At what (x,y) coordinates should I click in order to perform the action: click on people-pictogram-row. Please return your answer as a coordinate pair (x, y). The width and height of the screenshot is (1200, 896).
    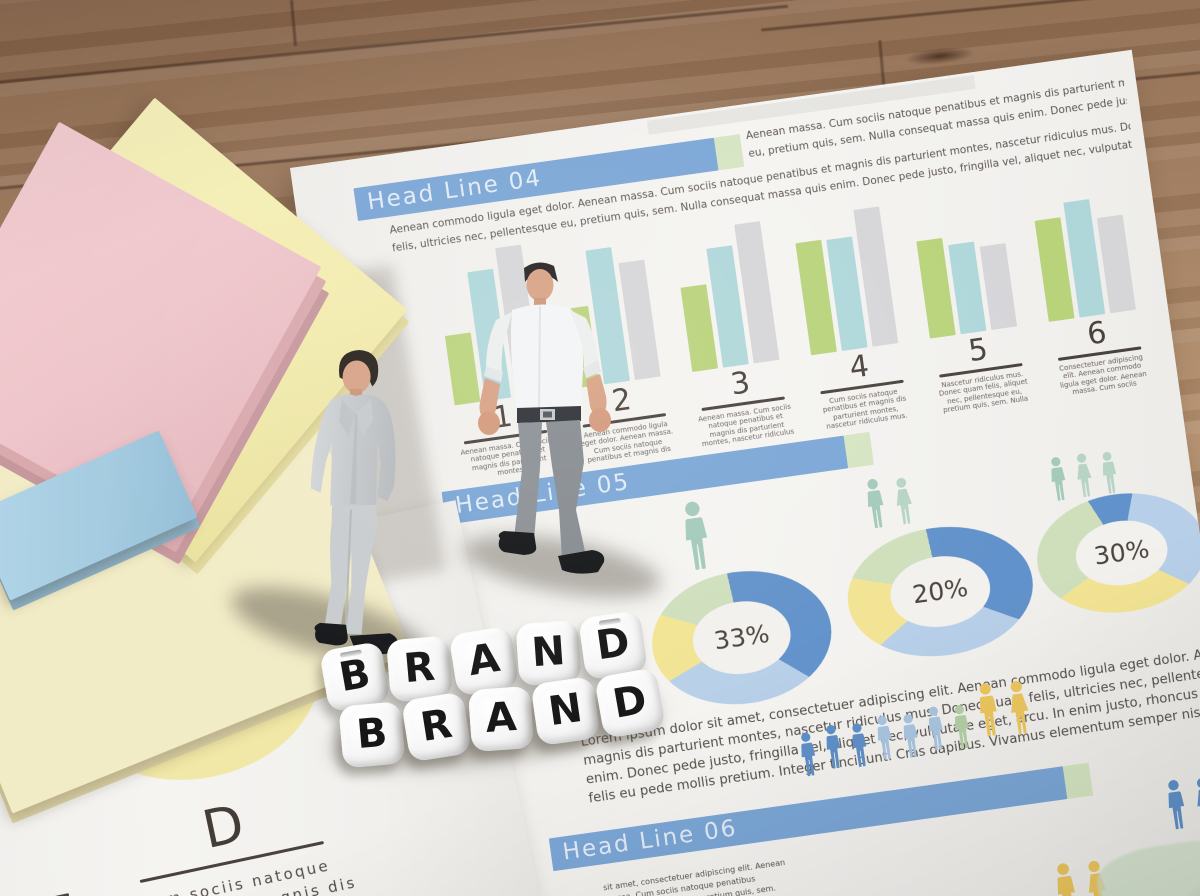
    Looking at the image, I should click on (914, 727).